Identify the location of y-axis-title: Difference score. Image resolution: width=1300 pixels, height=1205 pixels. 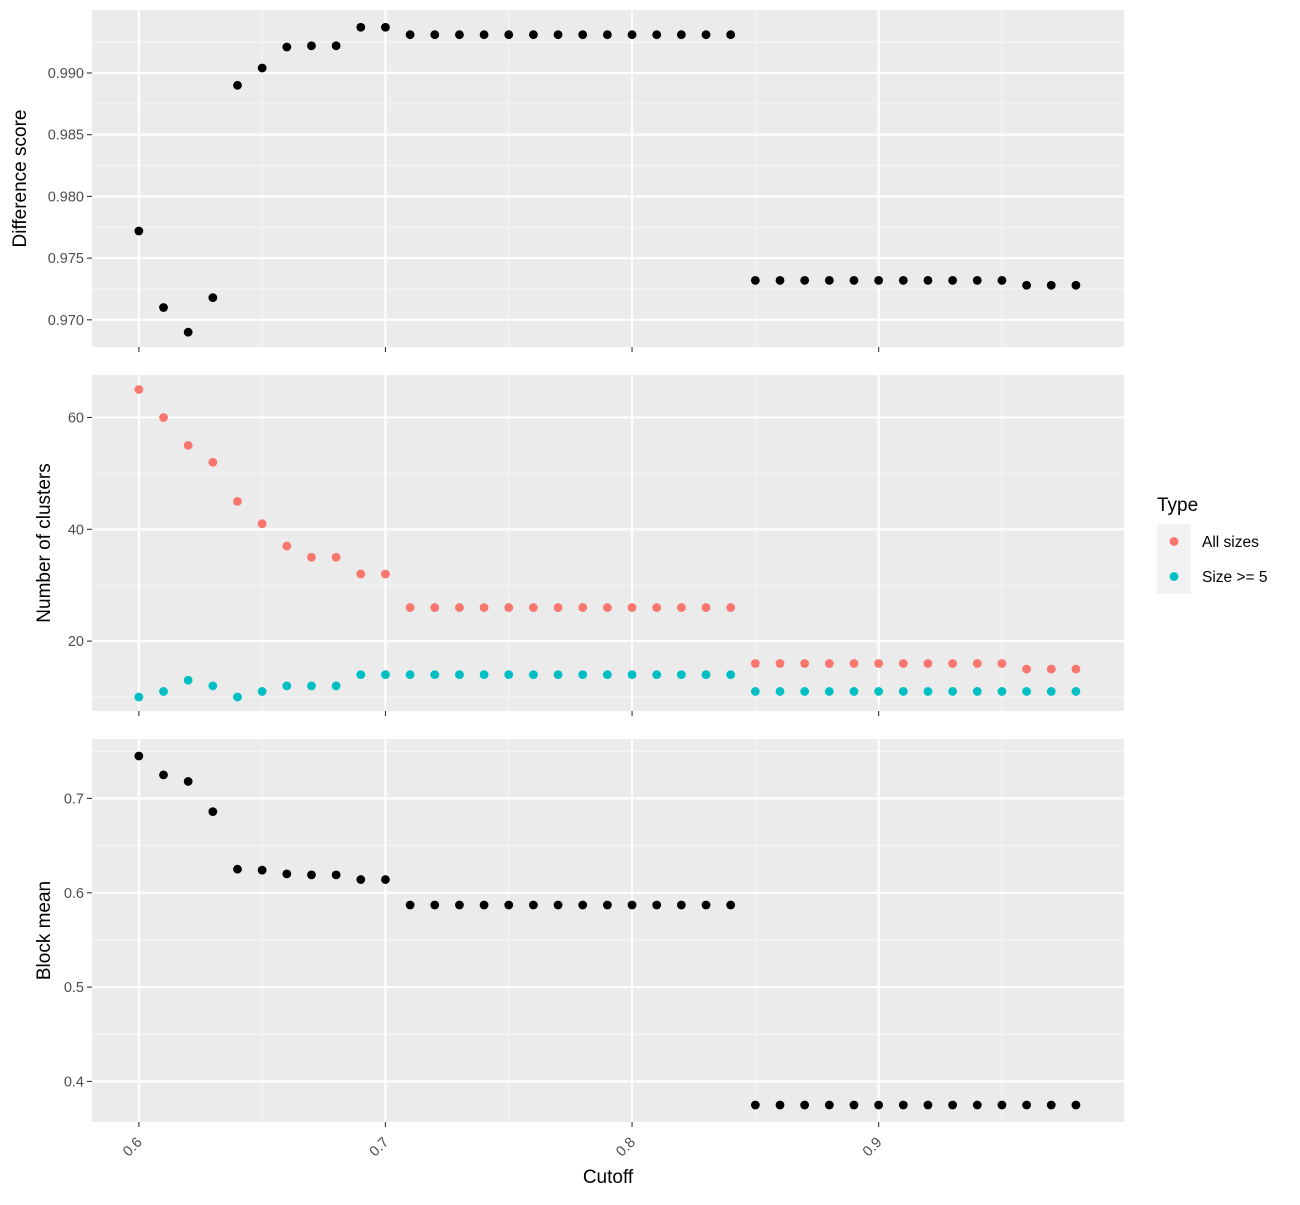
(20, 179).